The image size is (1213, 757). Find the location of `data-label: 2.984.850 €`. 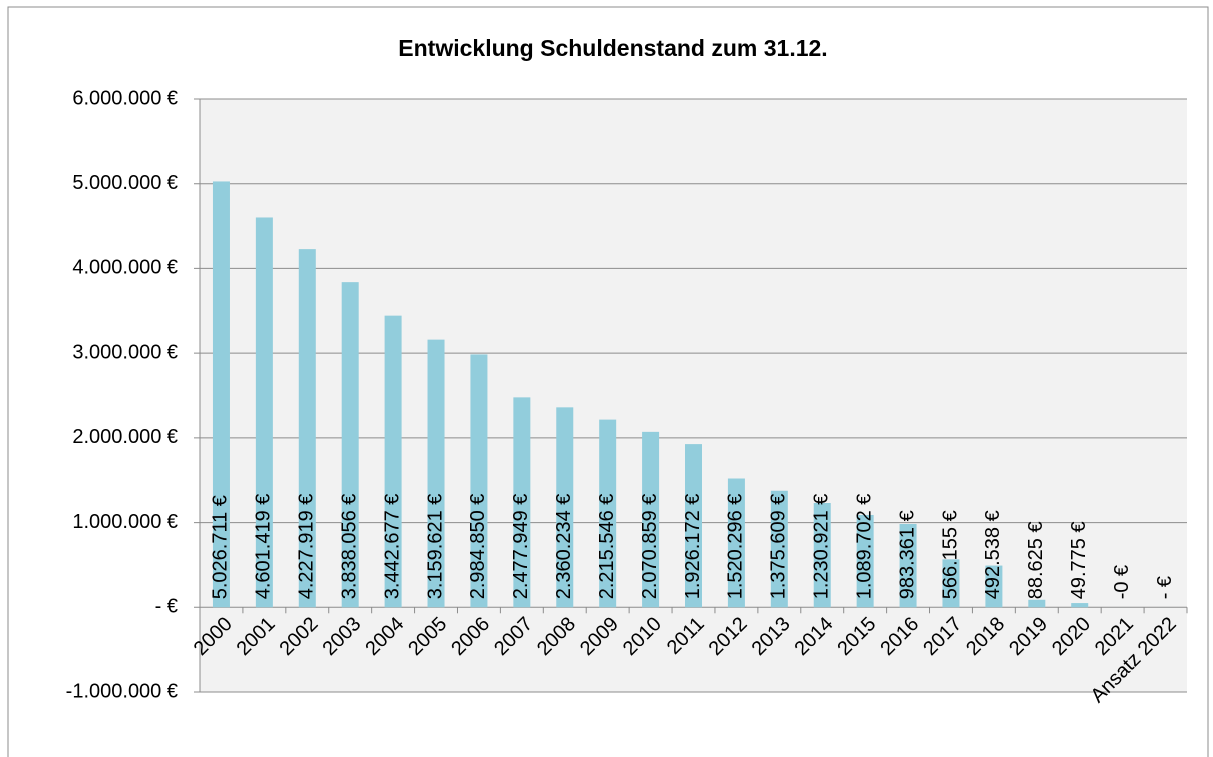

data-label: 2.984.850 € is located at coordinates (478, 547).